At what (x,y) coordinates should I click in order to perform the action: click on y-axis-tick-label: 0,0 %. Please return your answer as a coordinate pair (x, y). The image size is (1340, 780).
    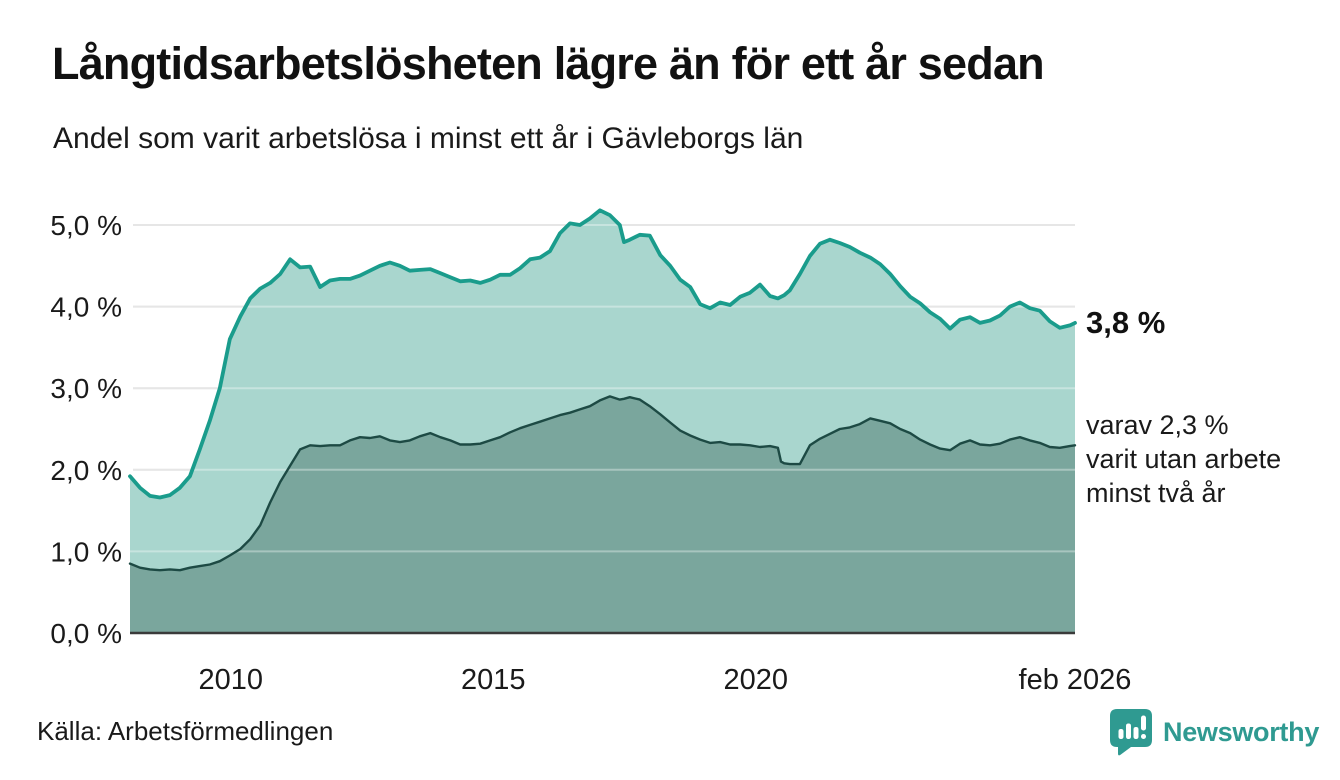
    Looking at the image, I should click on (86, 633).